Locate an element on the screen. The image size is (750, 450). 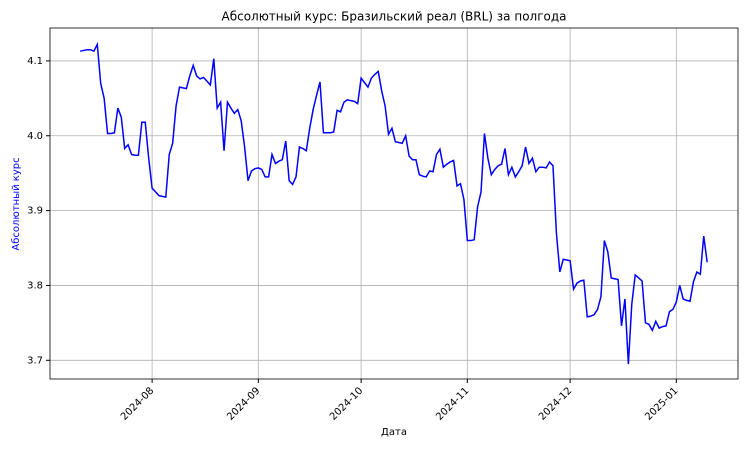
y-tick-label: 4.1 is located at coordinates (35, 61).